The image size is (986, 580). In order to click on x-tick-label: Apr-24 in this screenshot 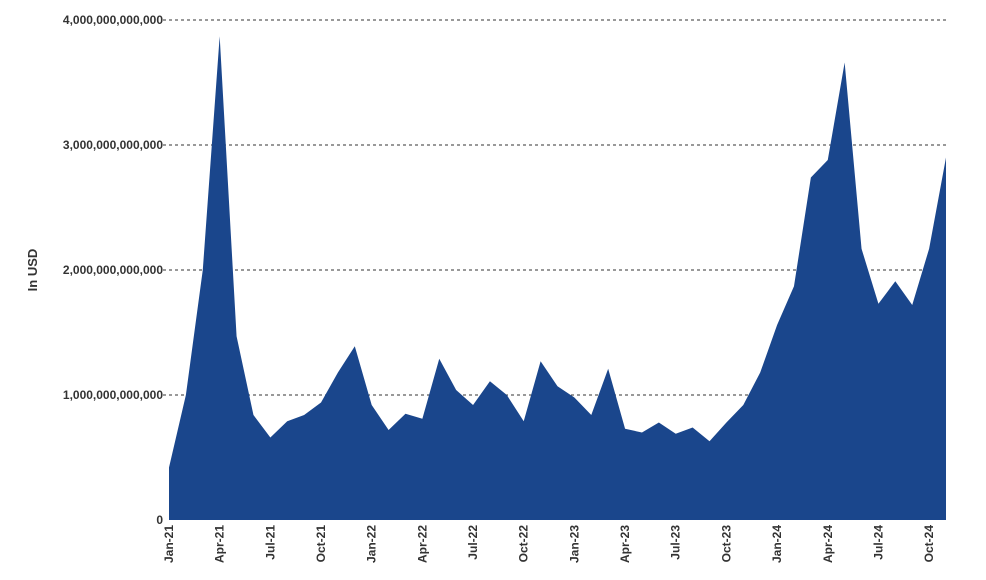, I will do `click(828, 544)`.